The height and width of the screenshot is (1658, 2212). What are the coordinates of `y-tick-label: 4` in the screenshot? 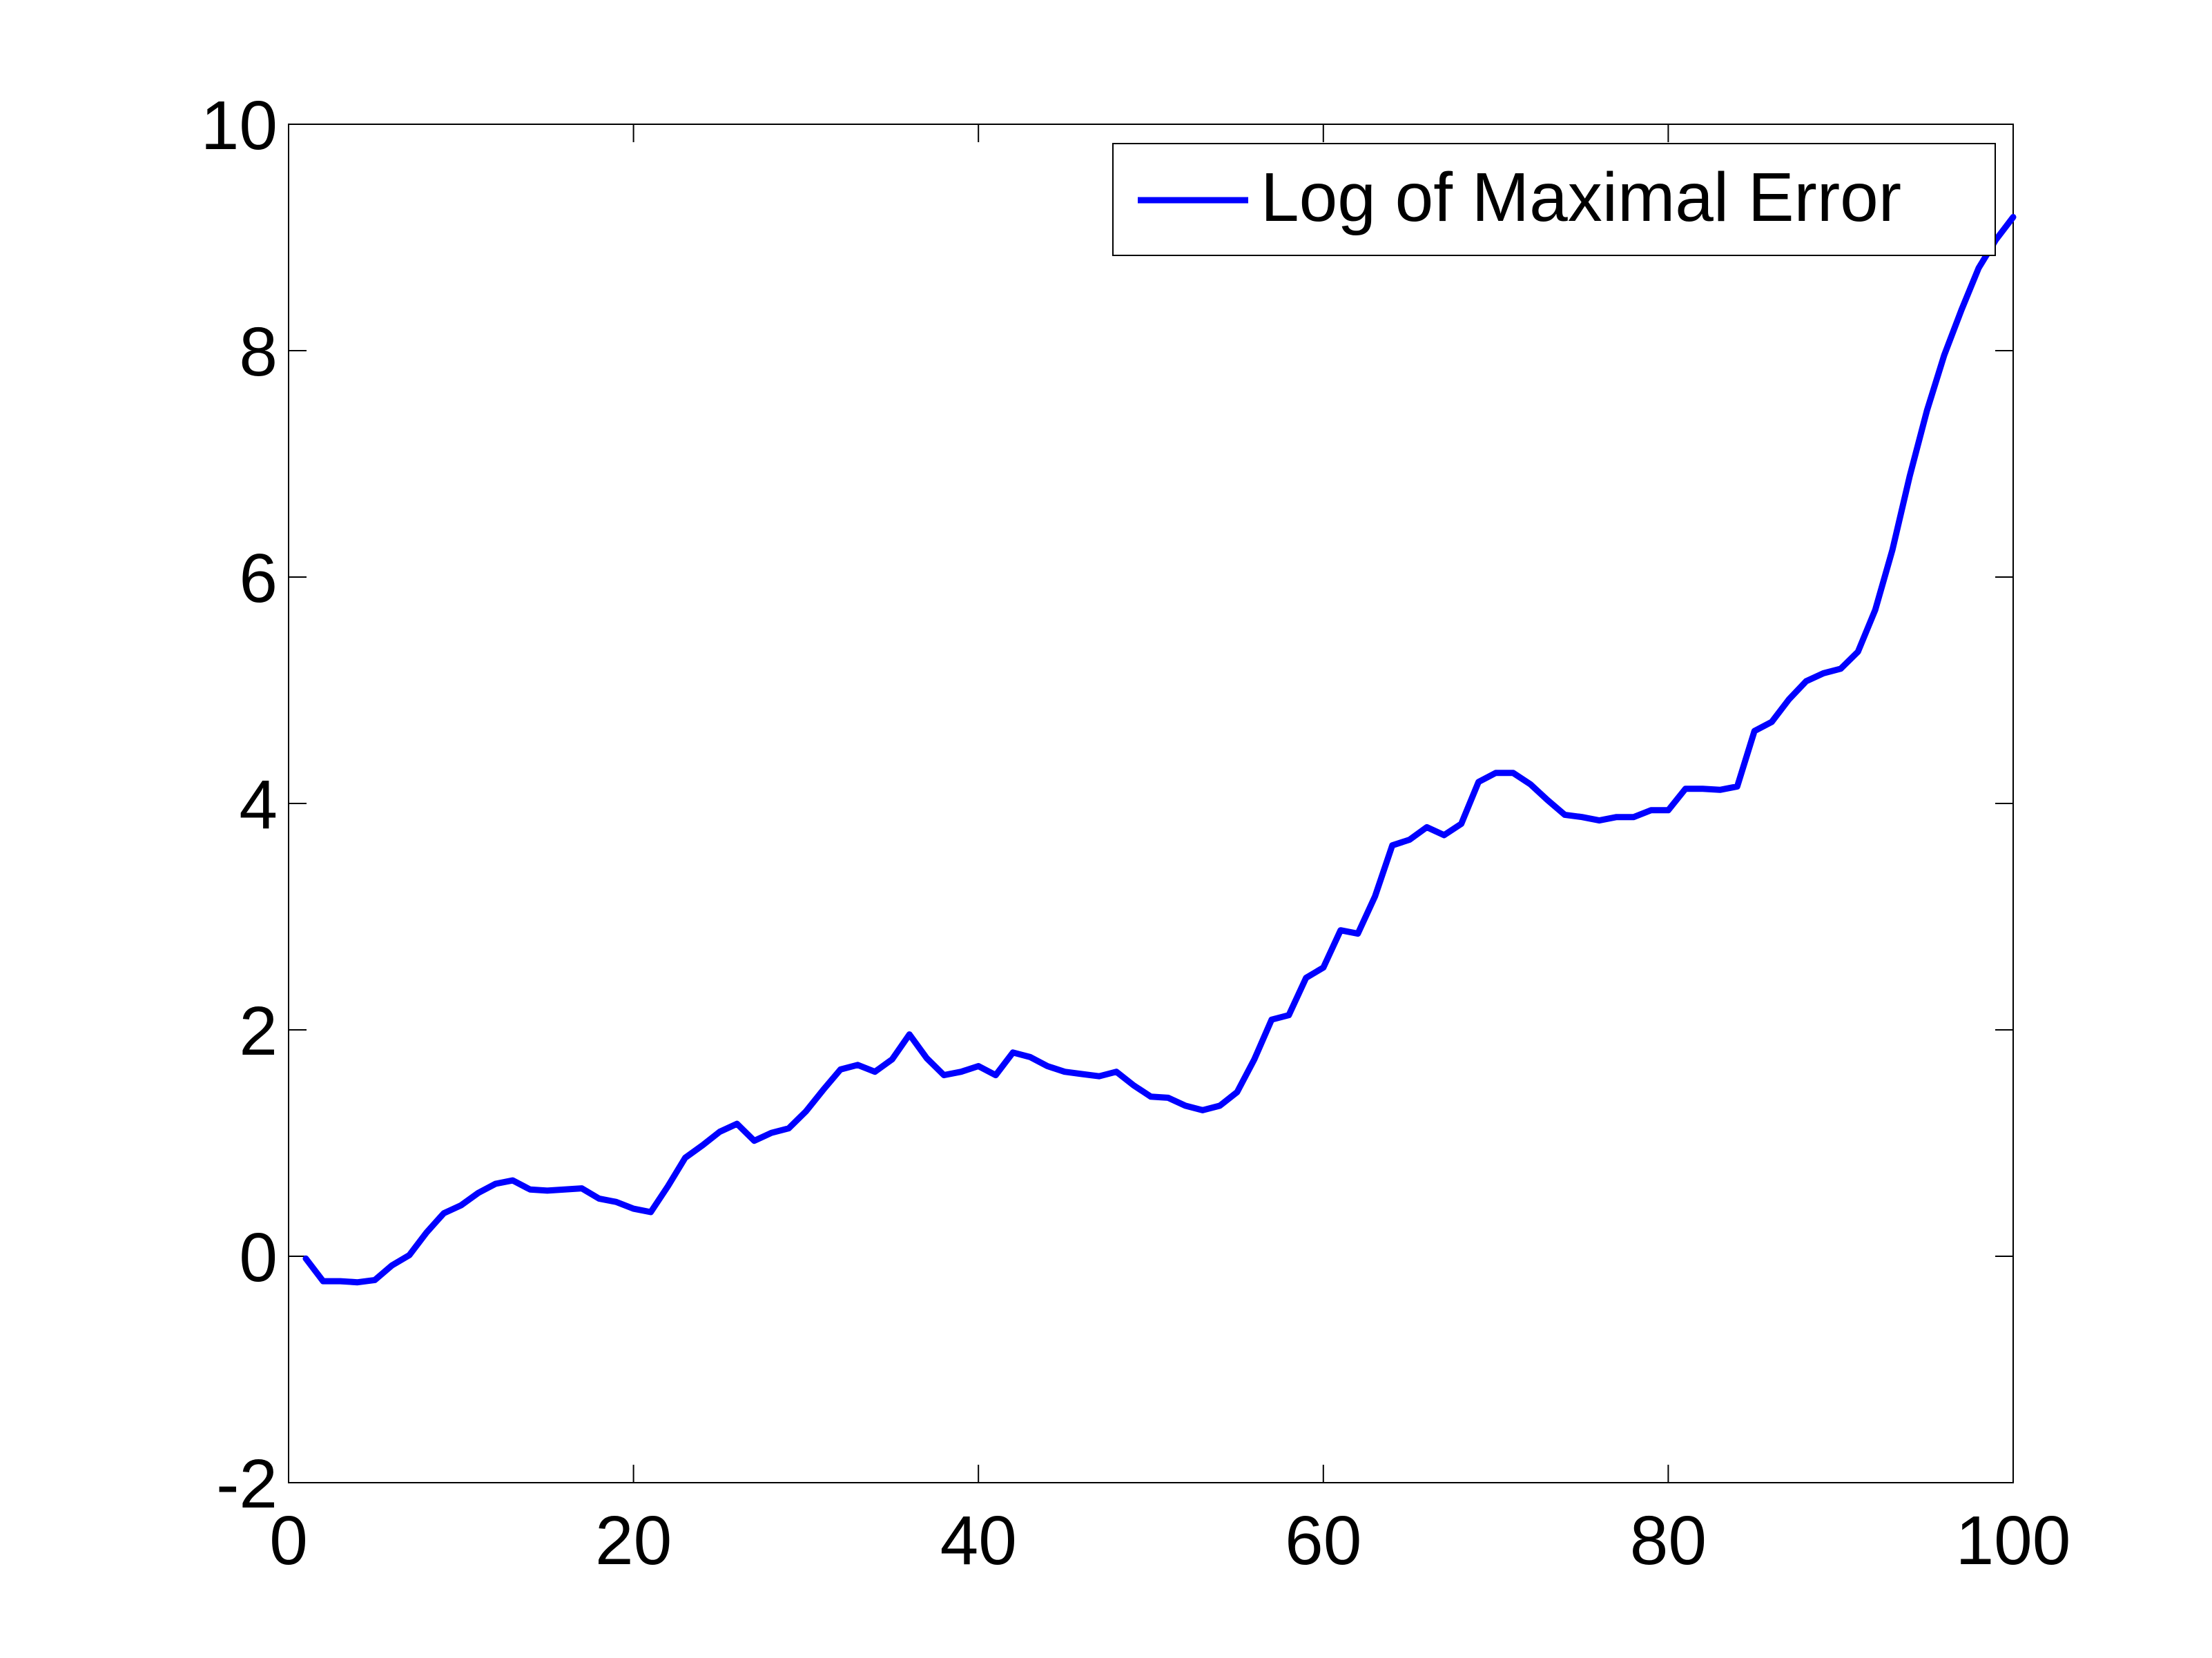 It's located at (258, 804).